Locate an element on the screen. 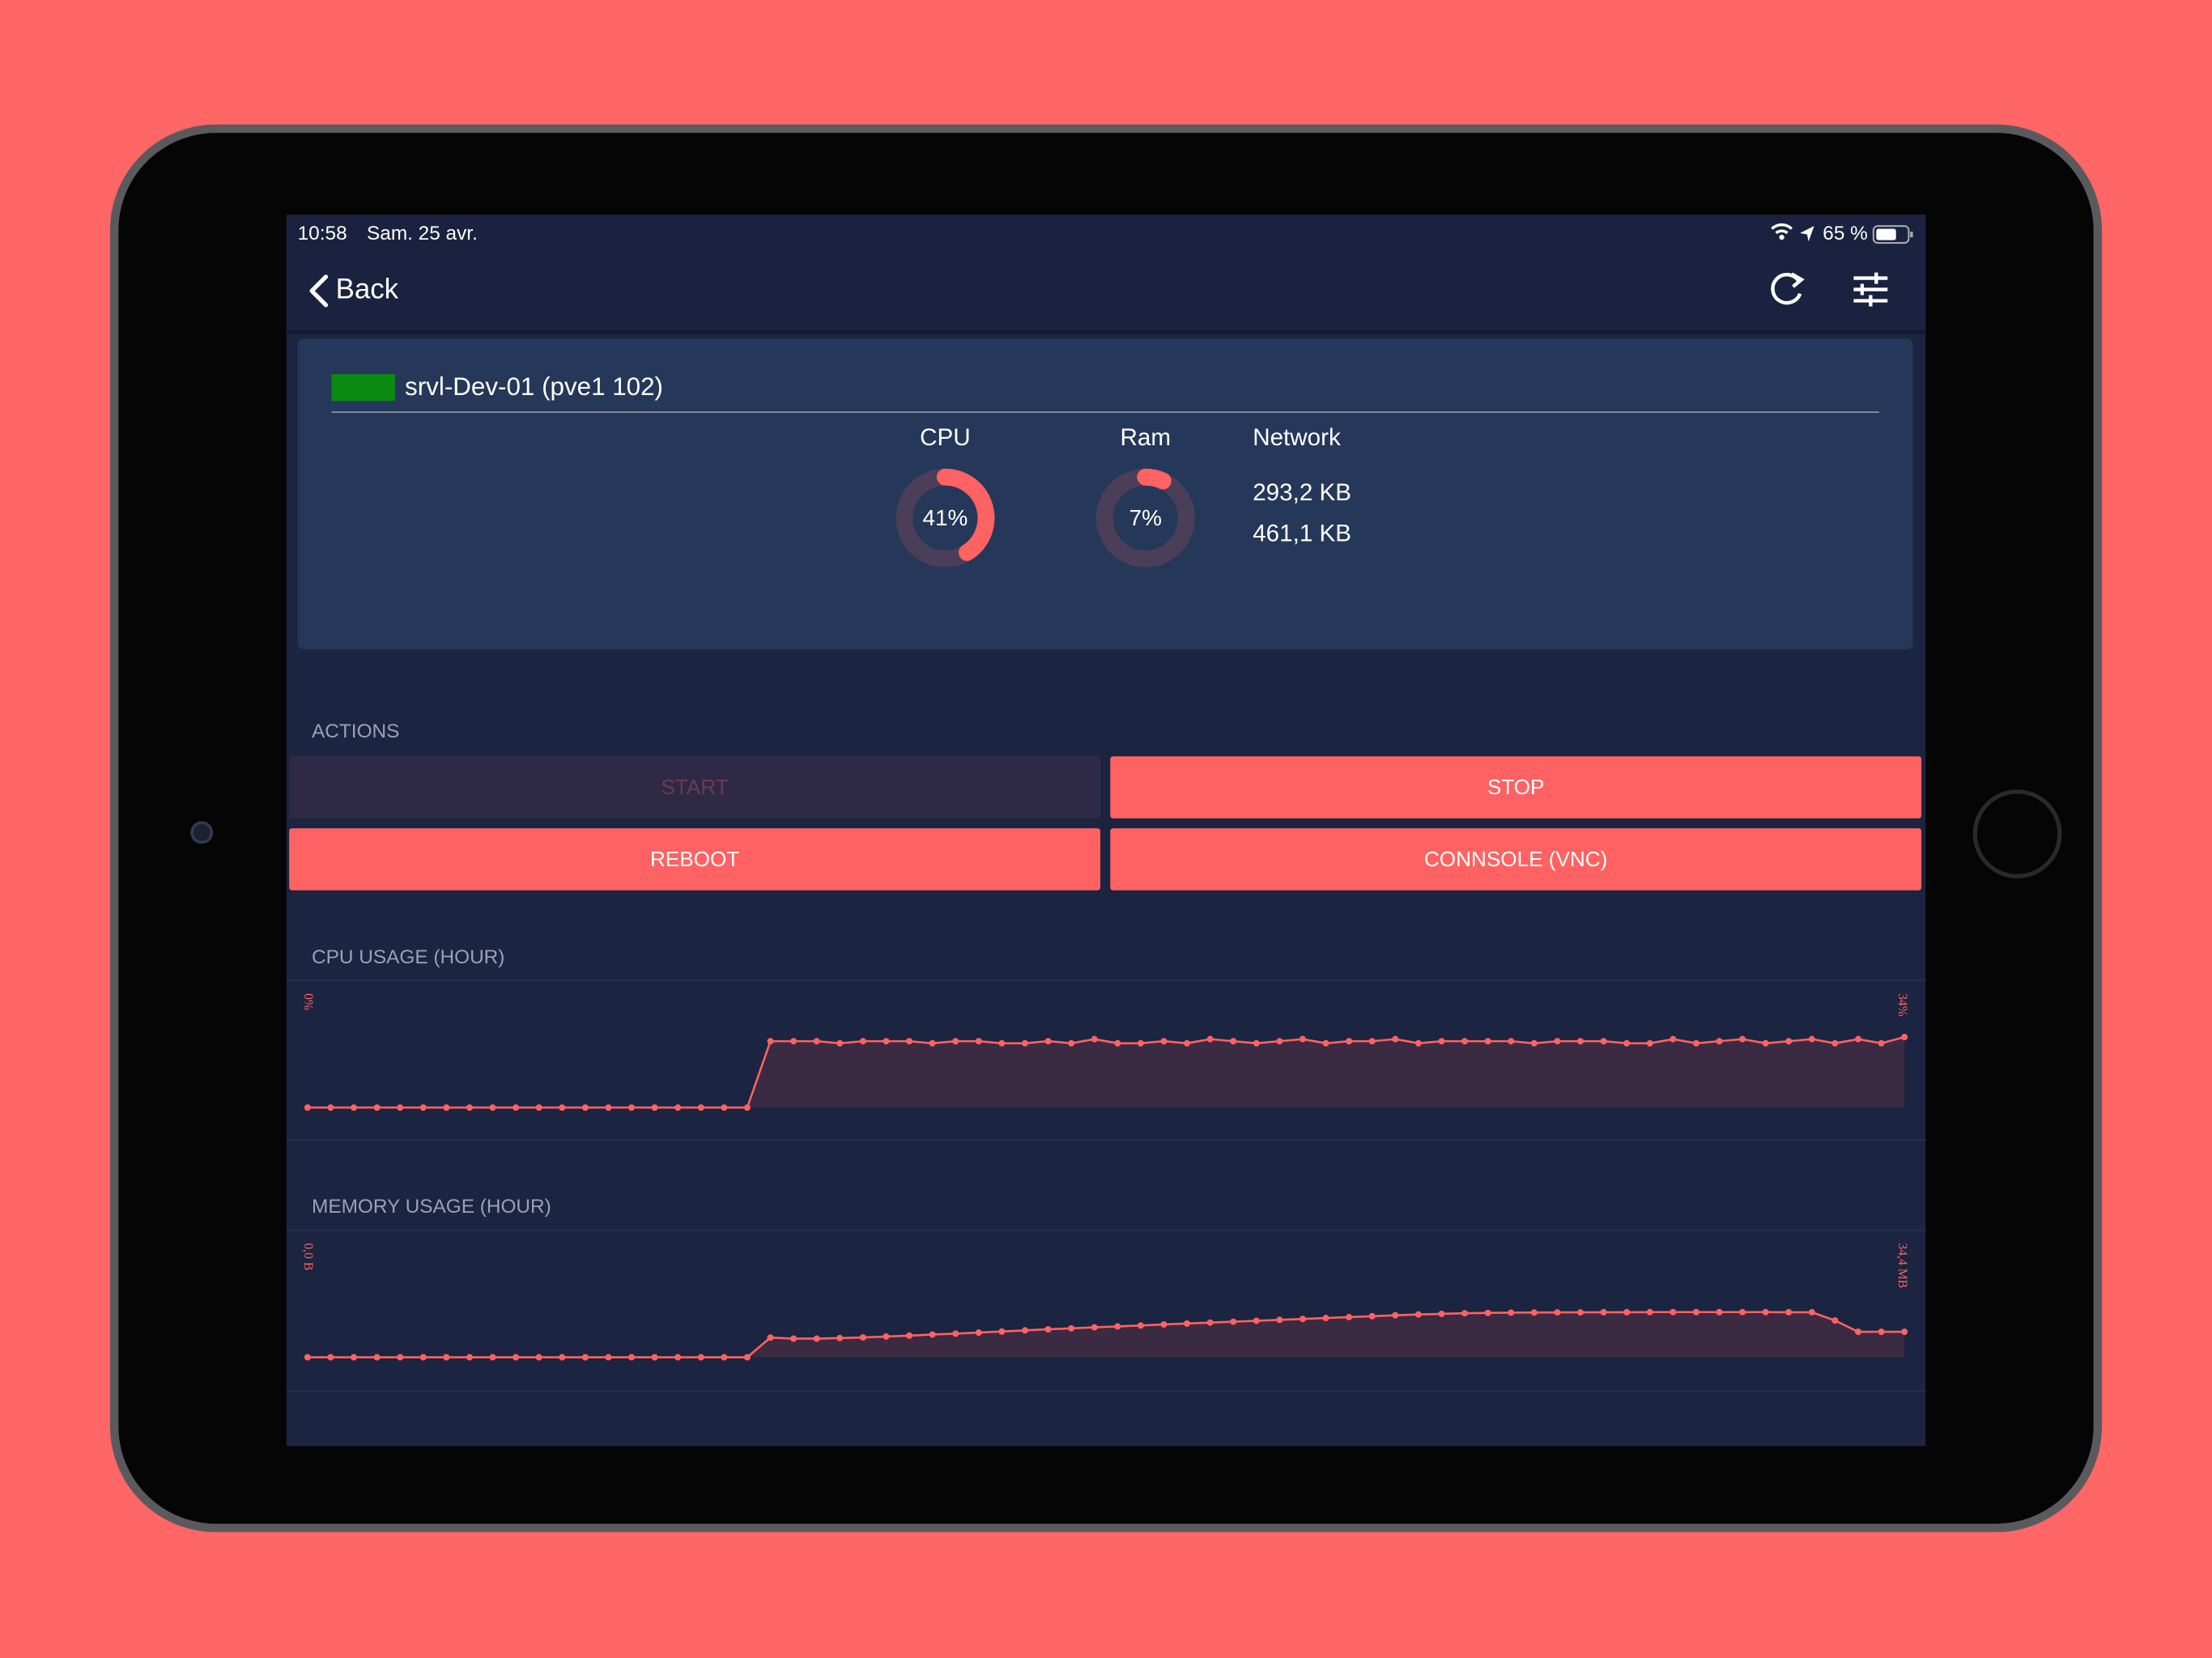 The width and height of the screenshot is (2212, 1658). cpu-title: CPU is located at coordinates (945, 437).